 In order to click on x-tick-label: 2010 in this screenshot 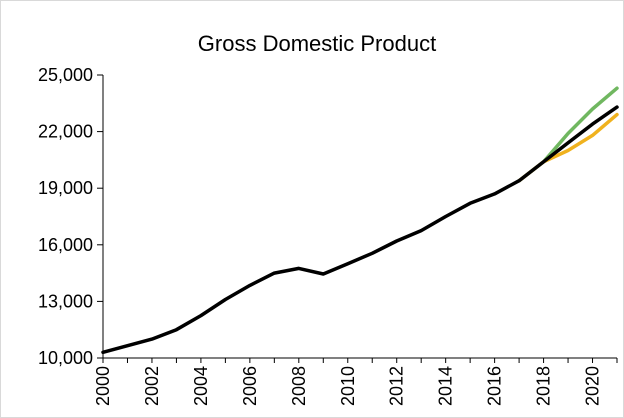, I will do `click(348, 386)`.